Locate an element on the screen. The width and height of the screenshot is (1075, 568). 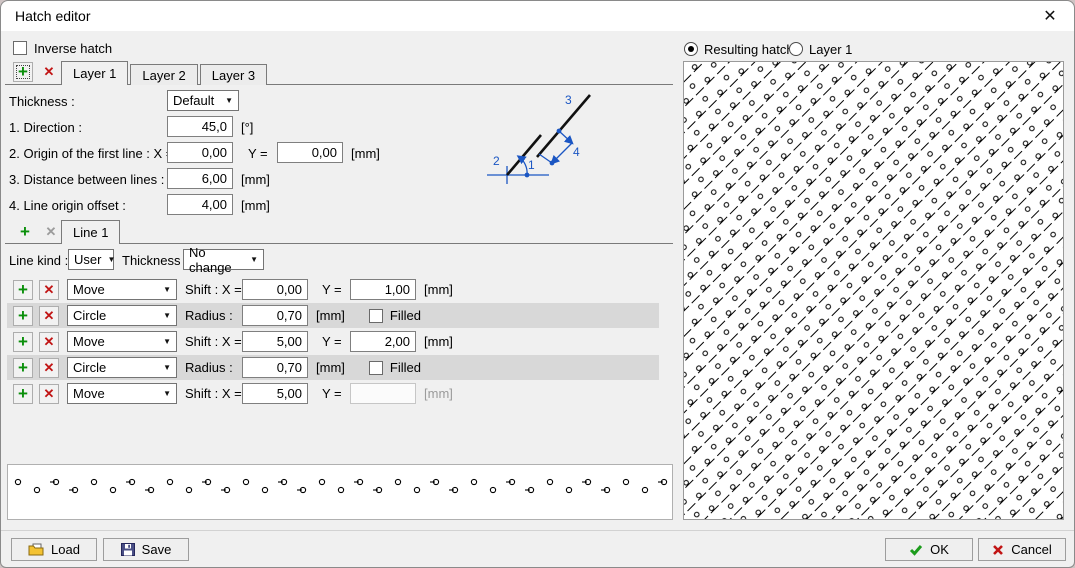
thickness-select: Default ▼ is located at coordinates (203, 100).